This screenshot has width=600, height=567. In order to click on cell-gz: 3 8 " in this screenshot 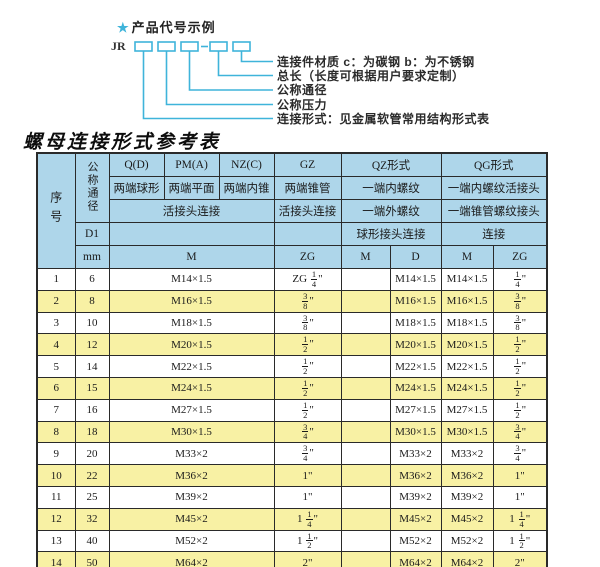, I will do `click(307, 323)`.